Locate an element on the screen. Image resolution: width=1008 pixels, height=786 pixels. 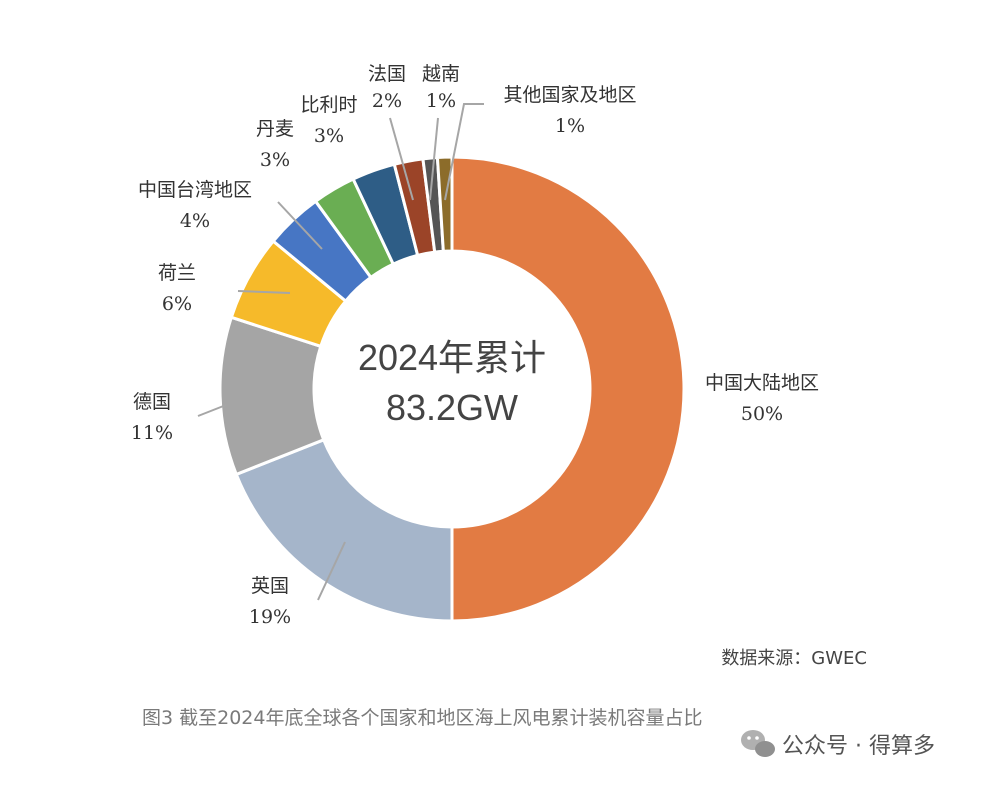
slice-percent-label: 19% is located at coordinates (270, 617).